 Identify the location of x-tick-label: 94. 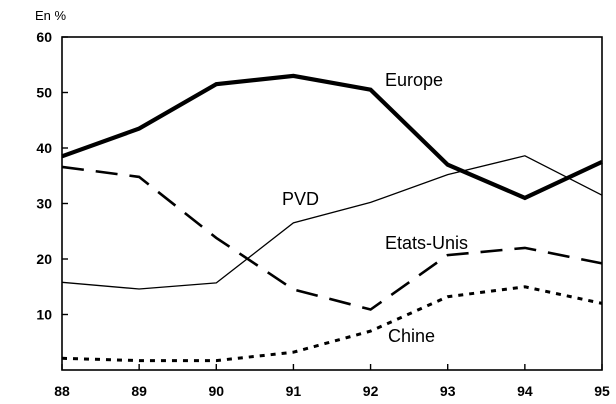
(525, 391).